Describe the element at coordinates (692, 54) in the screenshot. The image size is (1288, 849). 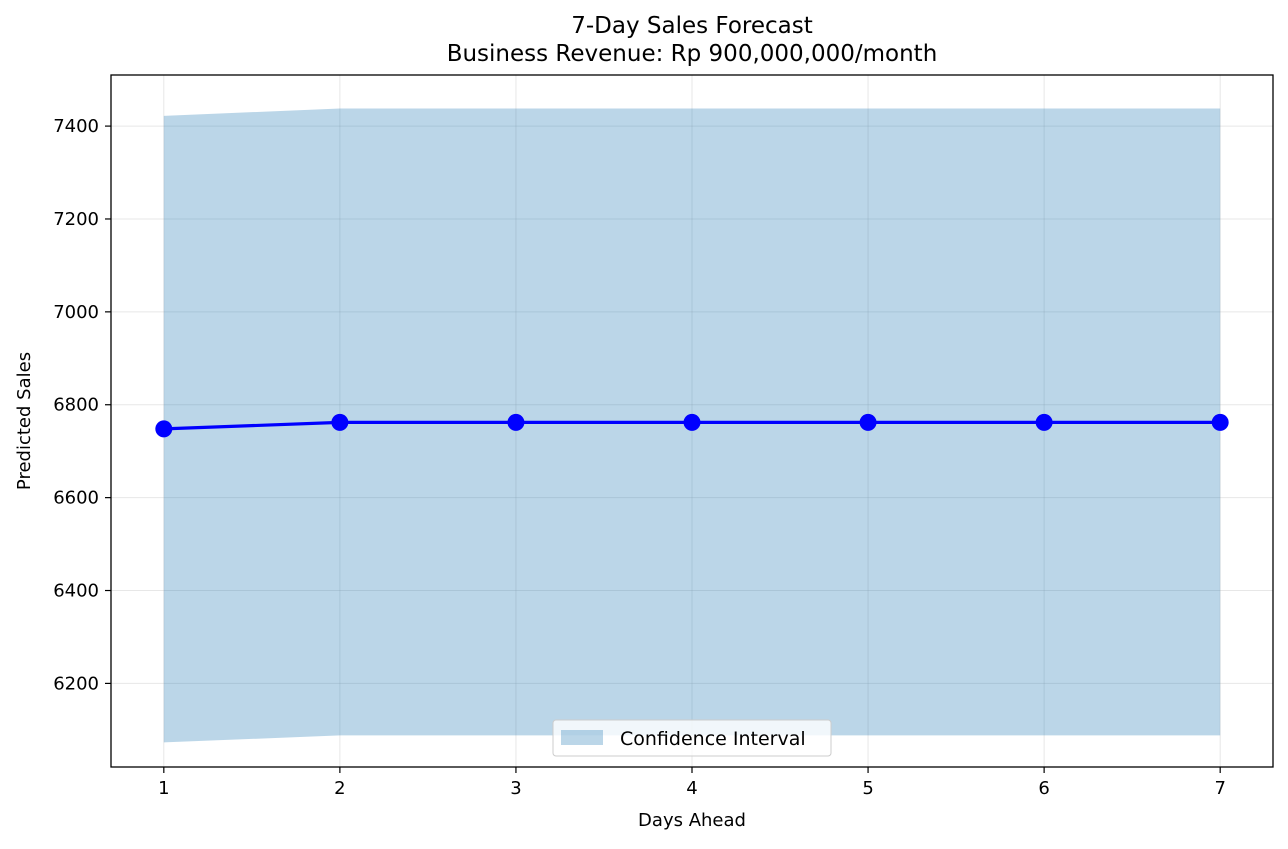
I see `chart-subtitle: Business Revenue: Rp 900,000,000/month` at that location.